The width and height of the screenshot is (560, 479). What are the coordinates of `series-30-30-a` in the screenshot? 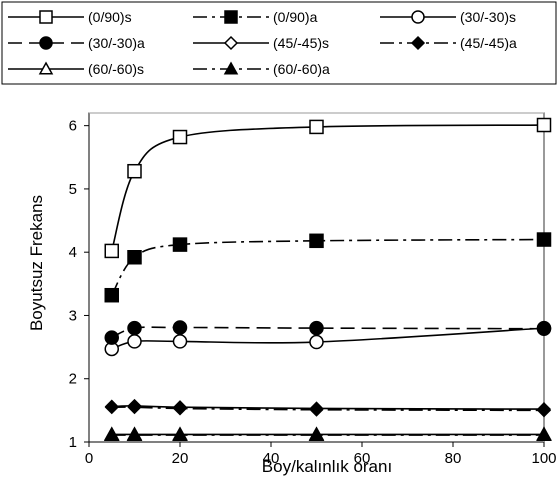 It's located at (328, 332).